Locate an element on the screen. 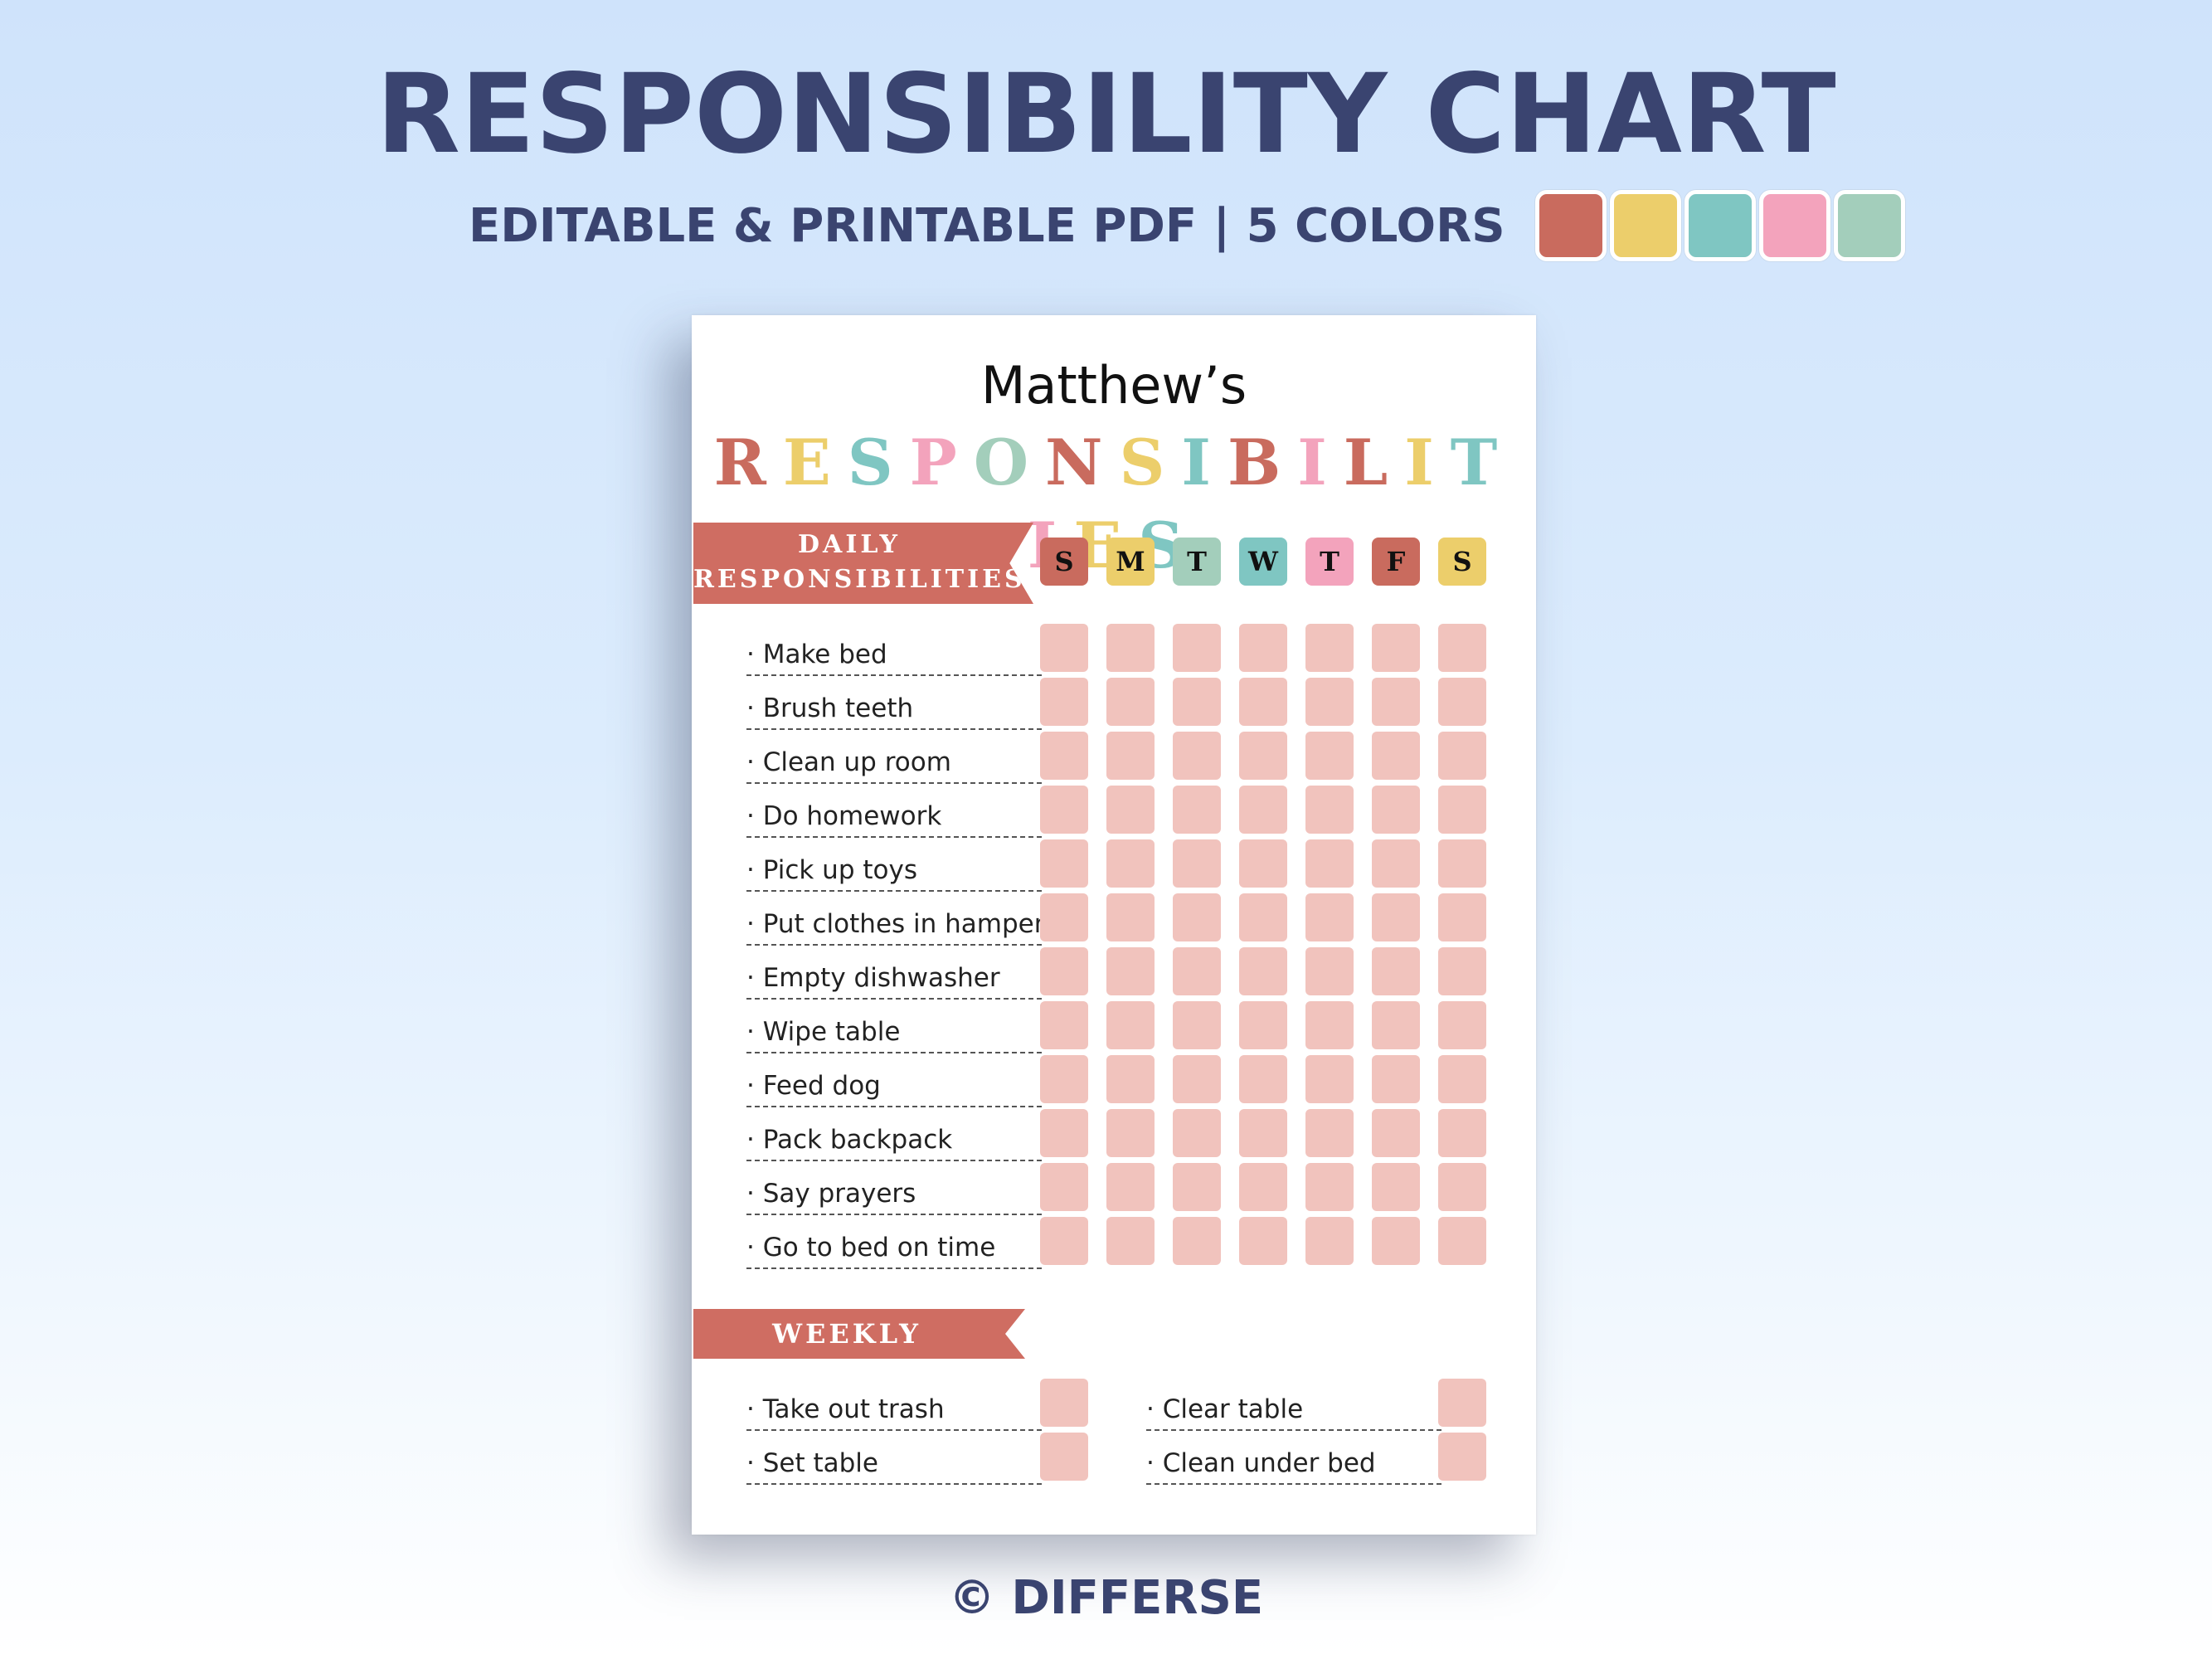 This screenshot has height=1659, width=2212. task-label: · Clean under bed is located at coordinates (1261, 1463).